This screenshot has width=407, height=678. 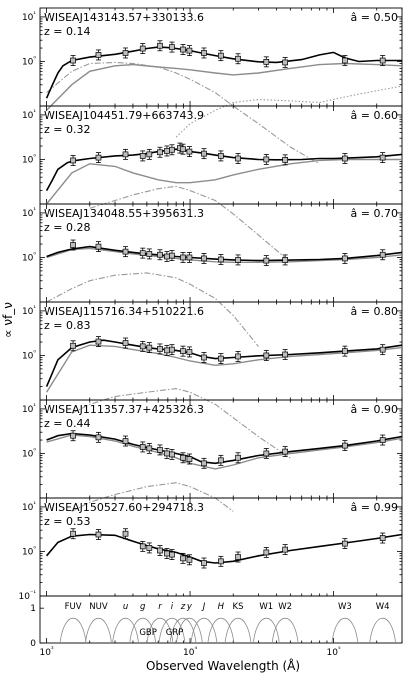 What do you see at coordinates (383, 607) in the screenshot?
I see `filter-label: W4` at bounding box center [383, 607].